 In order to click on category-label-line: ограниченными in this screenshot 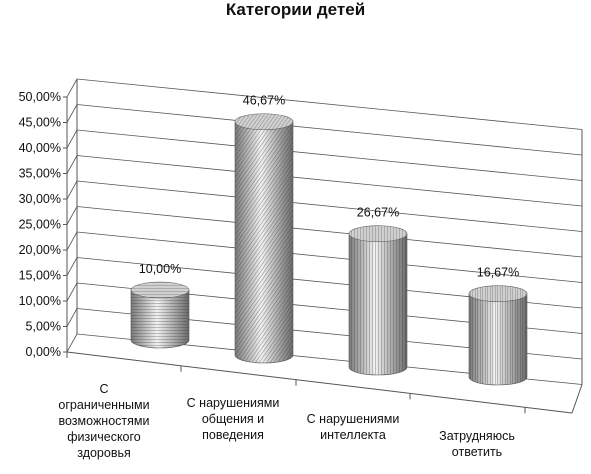, I will do `click(104, 405)`.